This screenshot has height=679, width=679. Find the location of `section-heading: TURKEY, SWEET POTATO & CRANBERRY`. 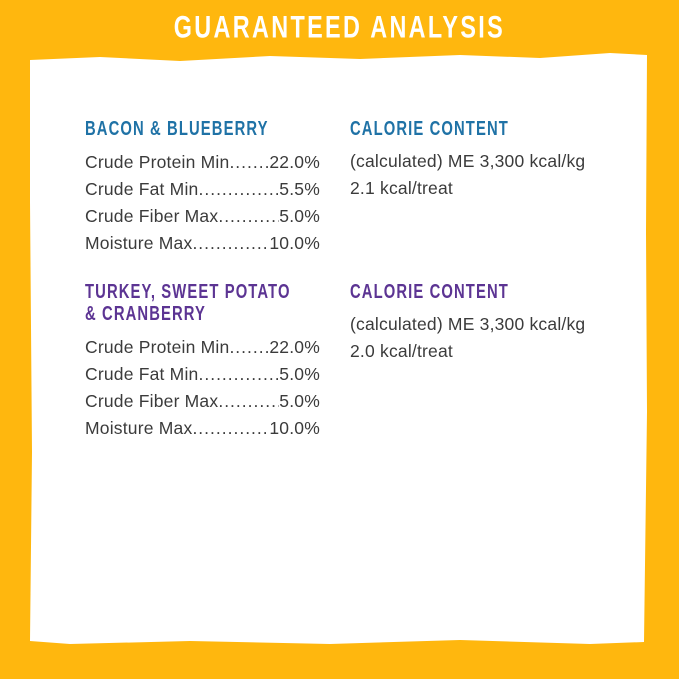

section-heading: TURKEY, SWEET POTATO & CRANBERRY is located at coordinates (202, 303).